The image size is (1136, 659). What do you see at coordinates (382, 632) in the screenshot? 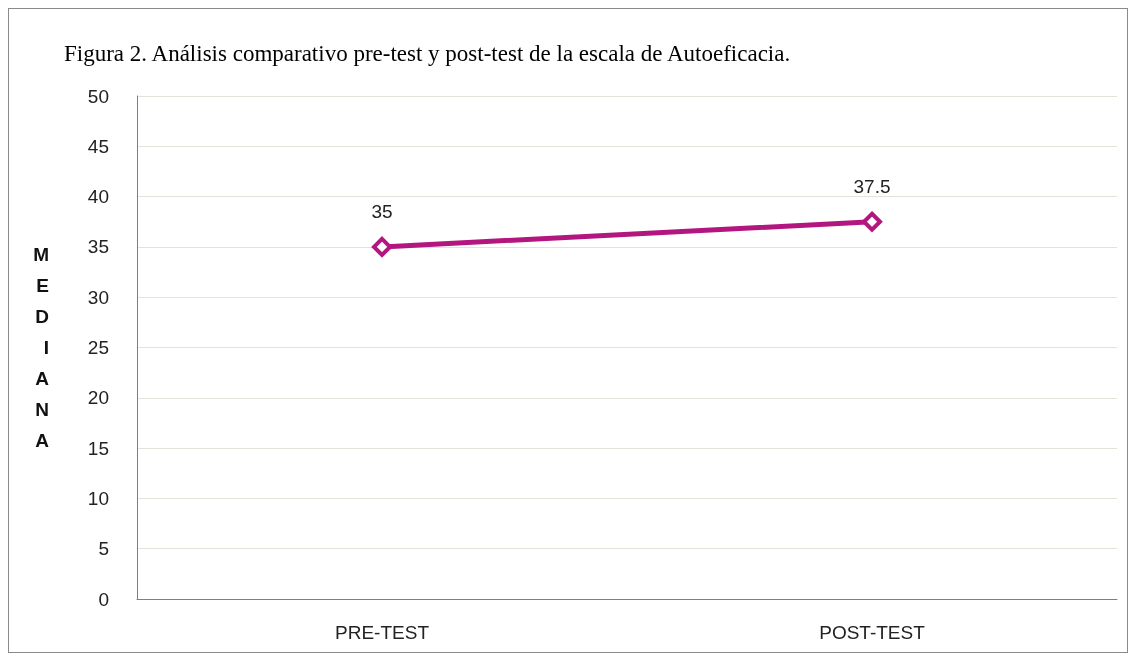
I see `x-tick-label: PRE-TEST` at bounding box center [382, 632].